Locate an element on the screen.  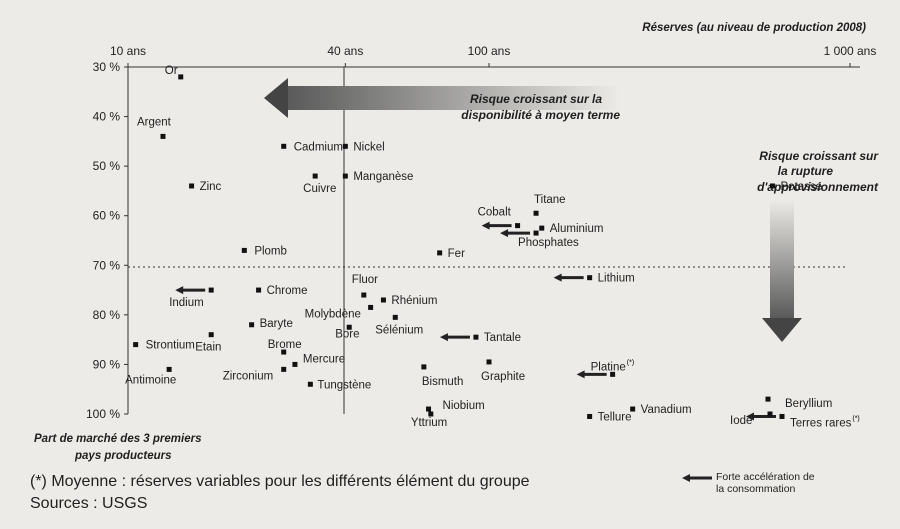
point-graphite is located at coordinates (489, 362).